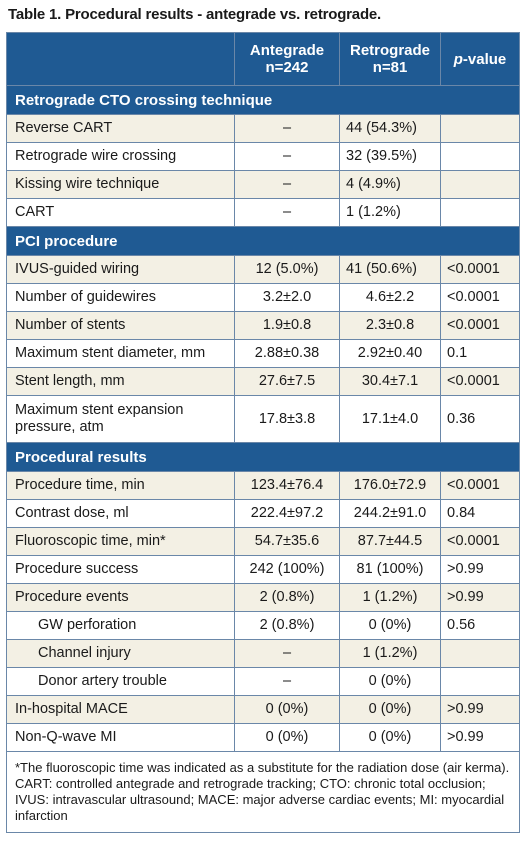  What do you see at coordinates (120, 353) in the screenshot?
I see `row-label: Maximum stent diameter, mm` at bounding box center [120, 353].